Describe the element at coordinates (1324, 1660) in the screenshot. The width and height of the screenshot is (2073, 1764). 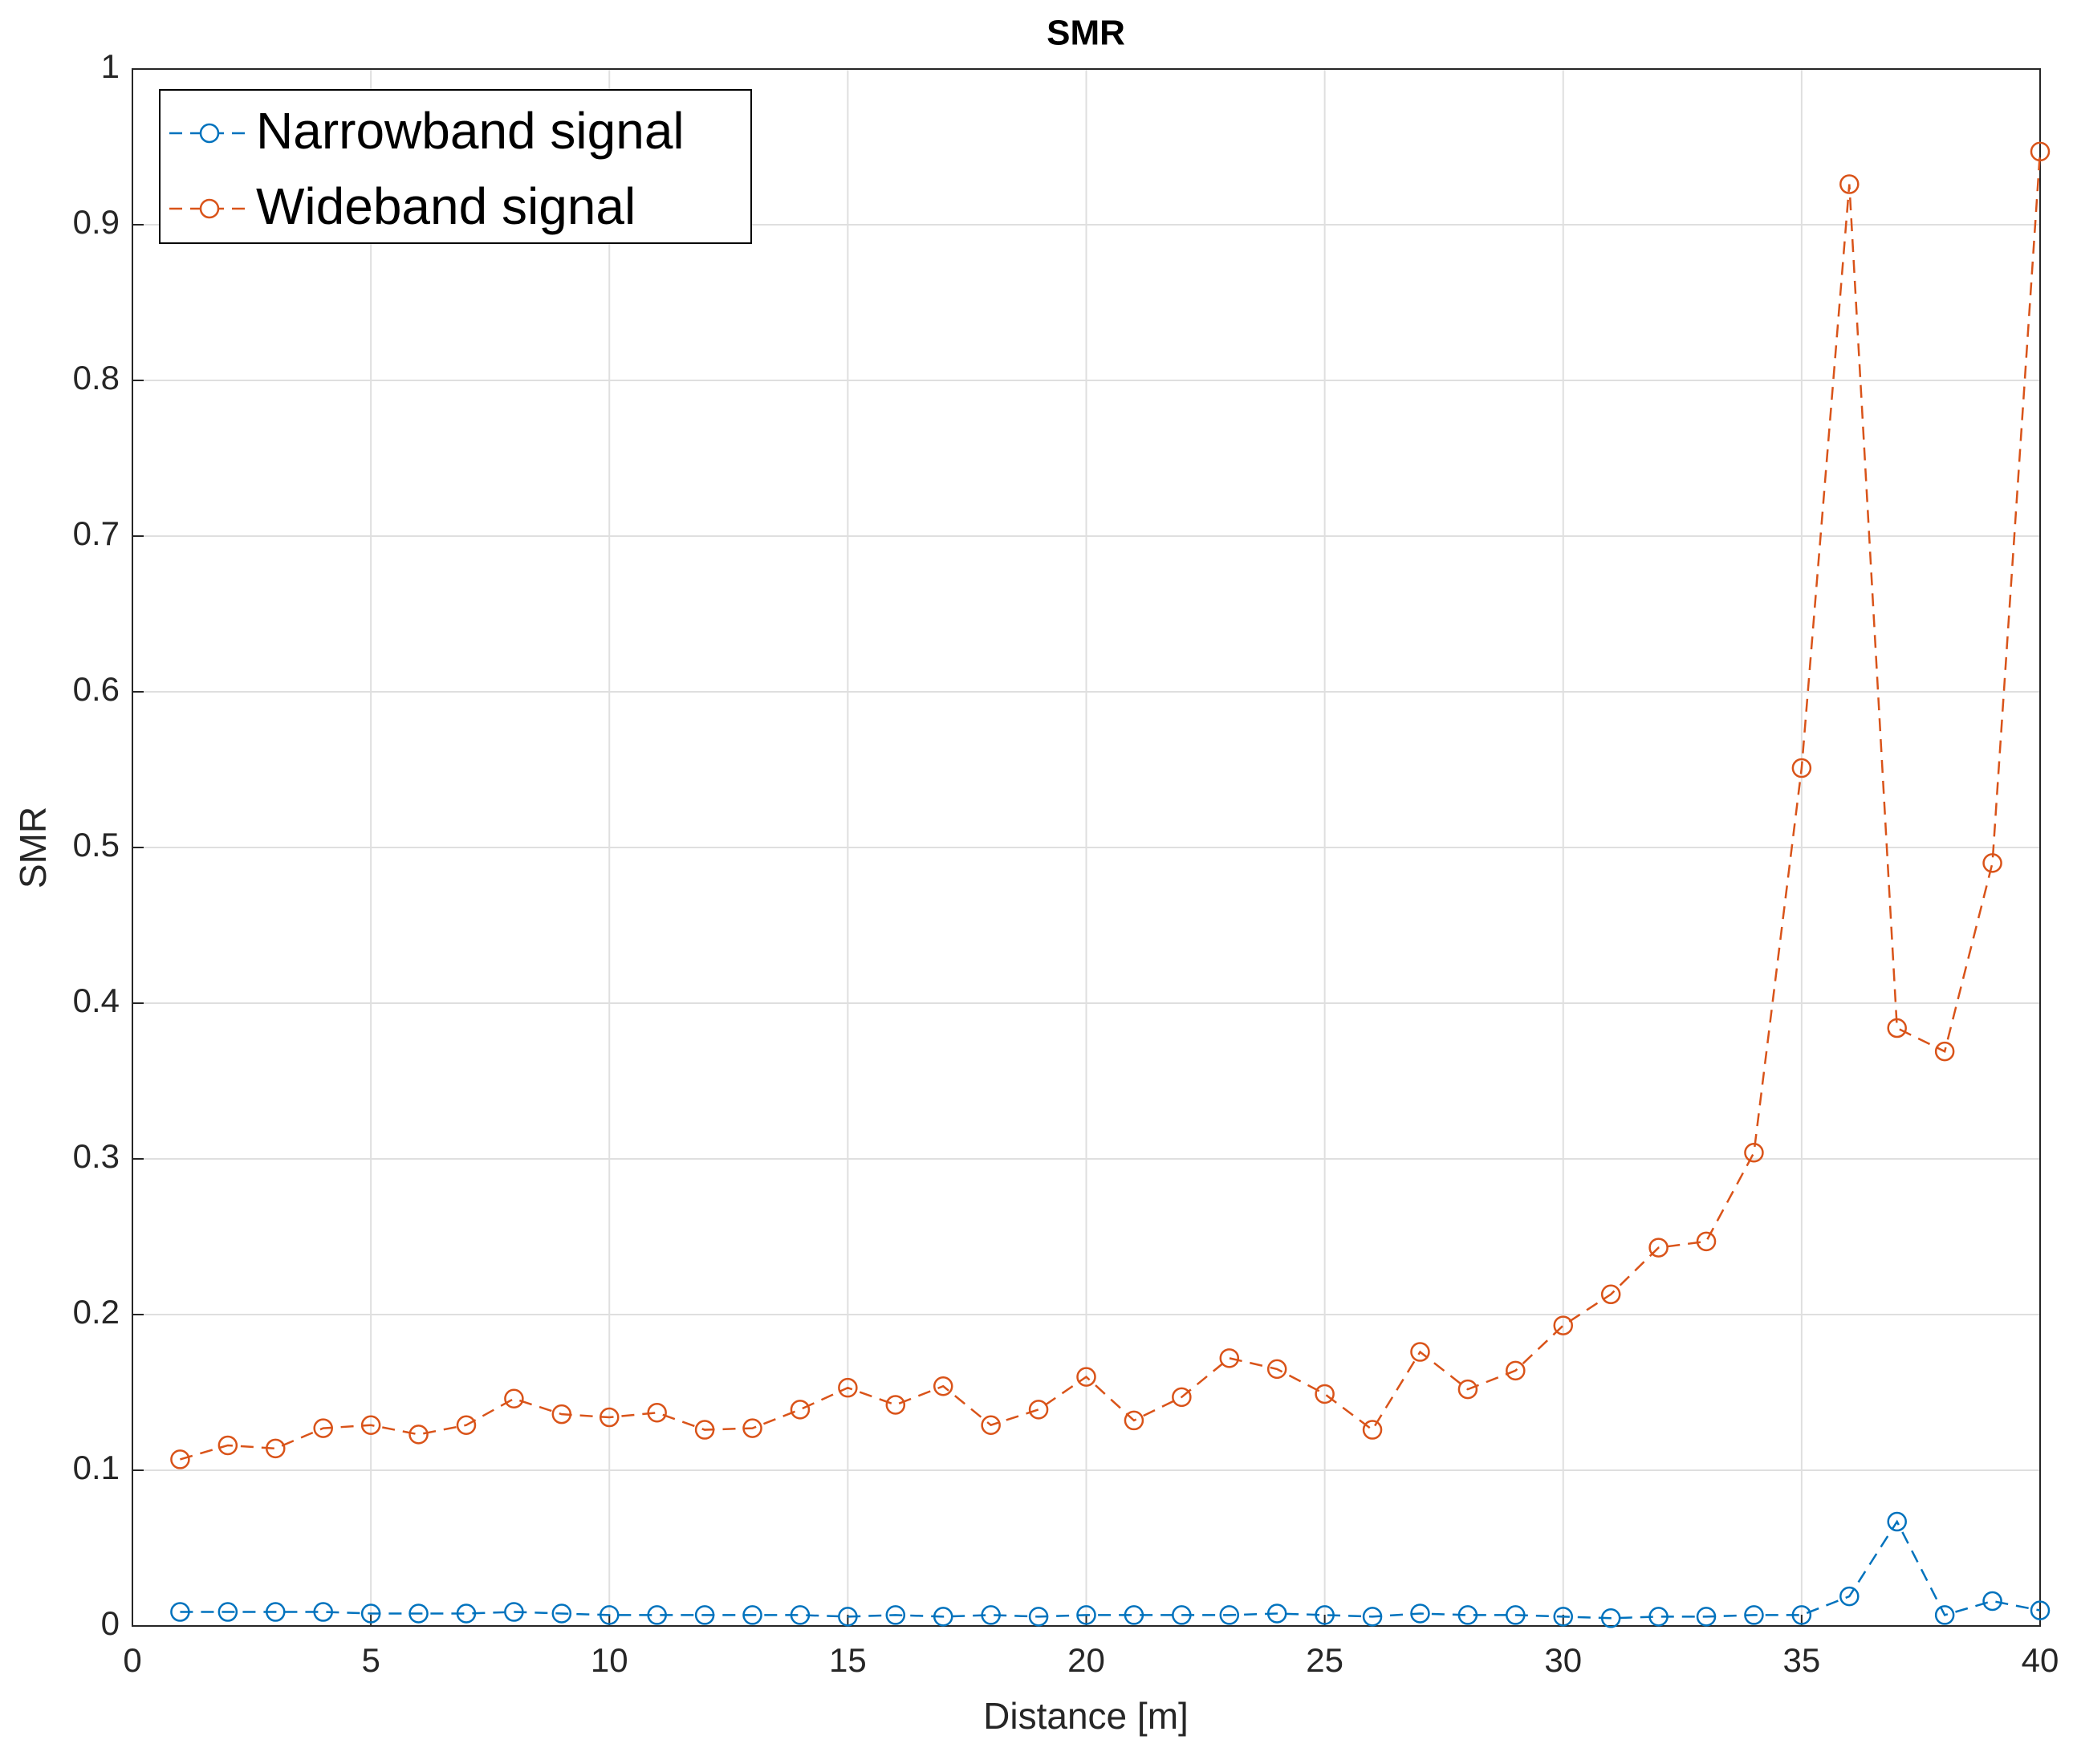
I see `x-tick-label: 25` at that location.